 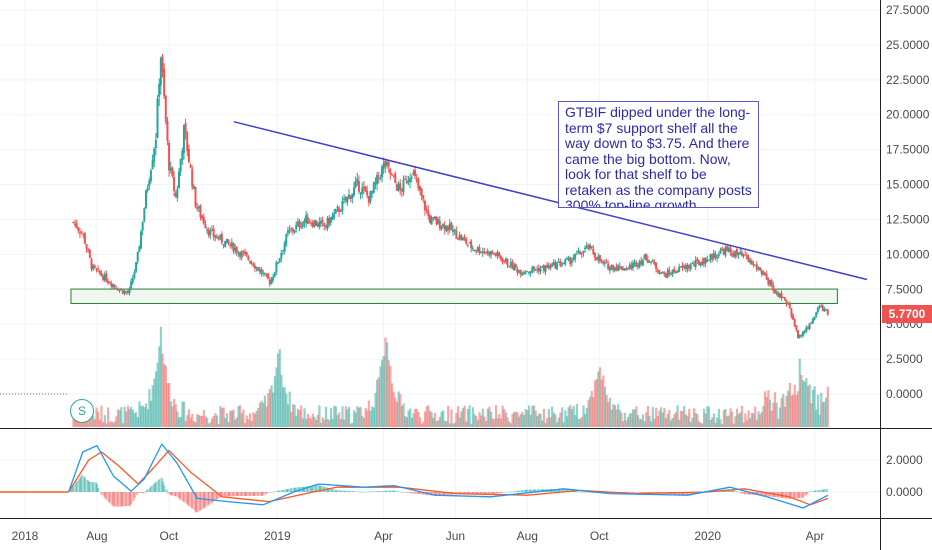 I want to click on time-tick-label: Apr, so click(x=383, y=536).